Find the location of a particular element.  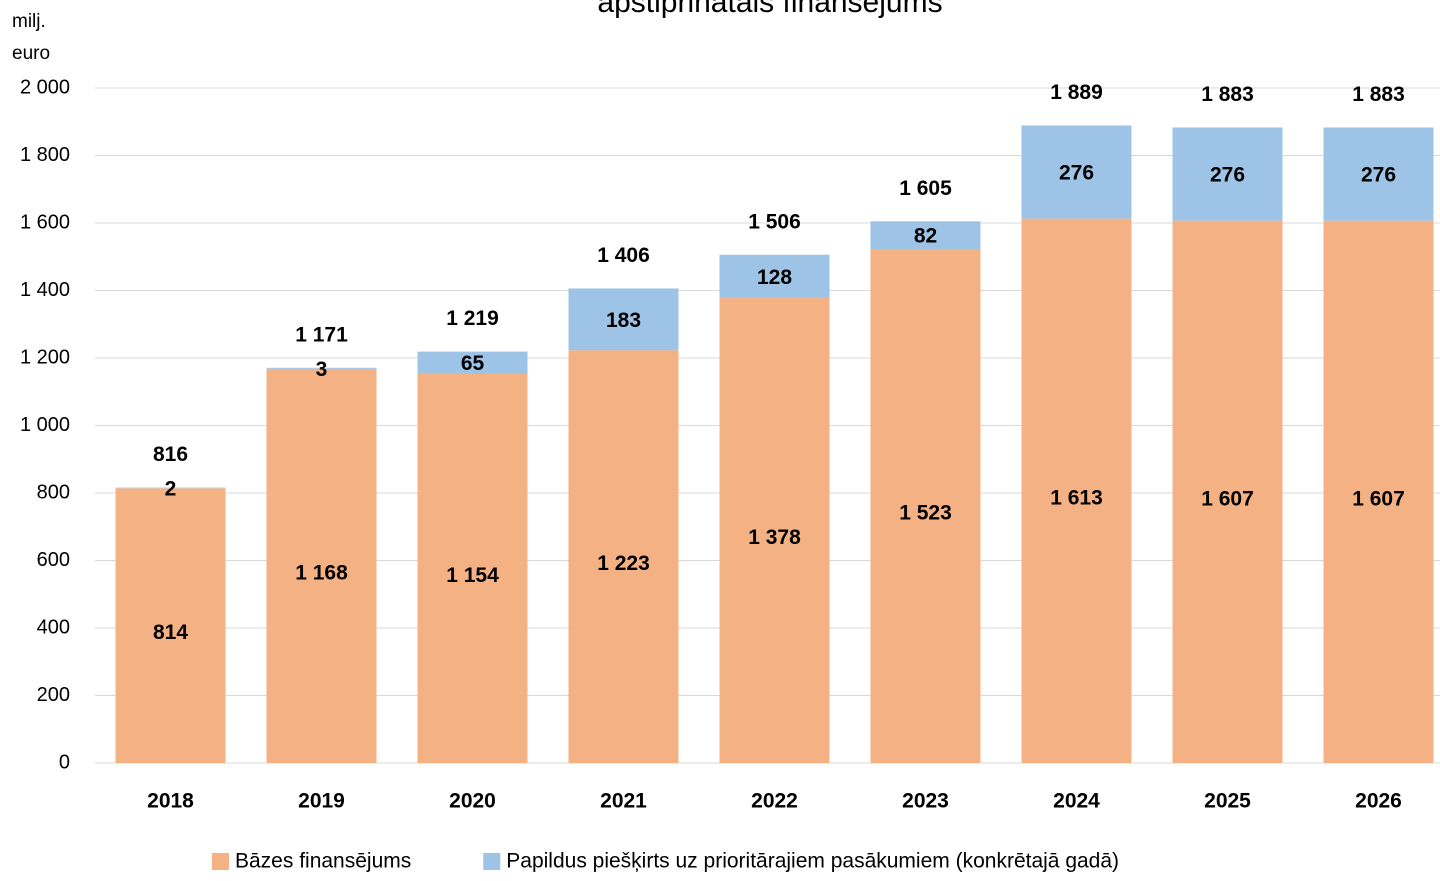

x-tick-label: 2025 is located at coordinates (1227, 801).